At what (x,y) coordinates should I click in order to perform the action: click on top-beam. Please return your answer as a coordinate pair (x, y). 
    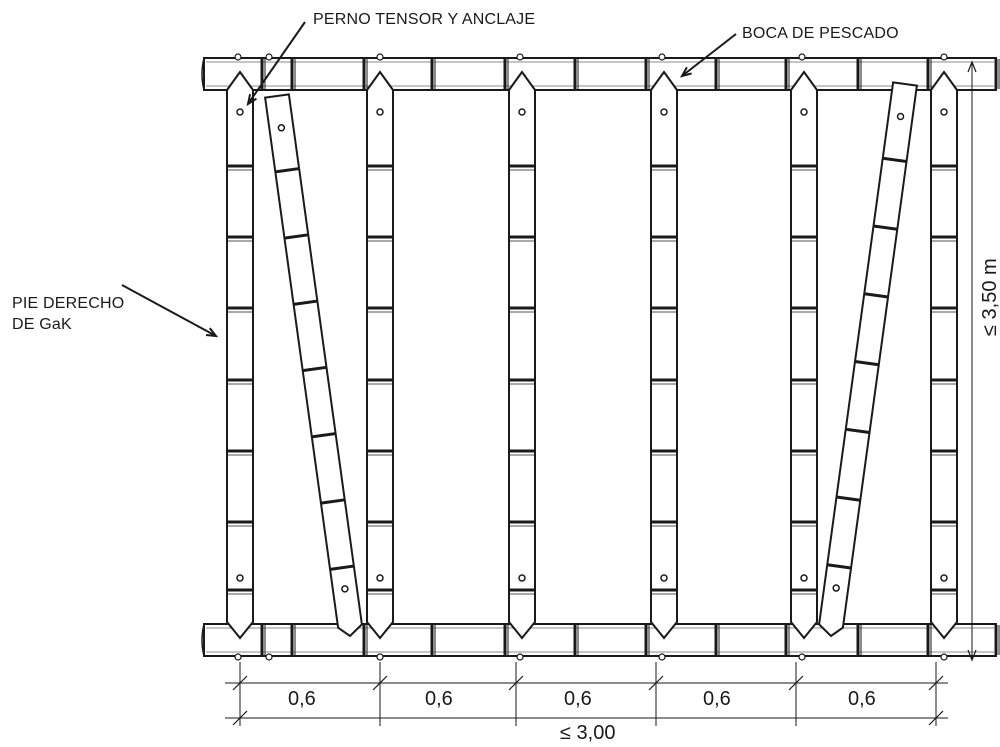
    Looking at the image, I should click on (600, 74).